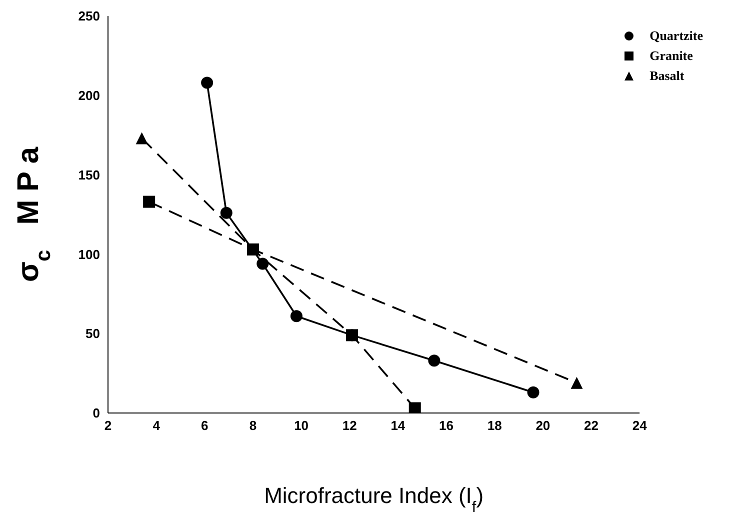  I want to click on y-tick-label: 50, so click(93, 334).